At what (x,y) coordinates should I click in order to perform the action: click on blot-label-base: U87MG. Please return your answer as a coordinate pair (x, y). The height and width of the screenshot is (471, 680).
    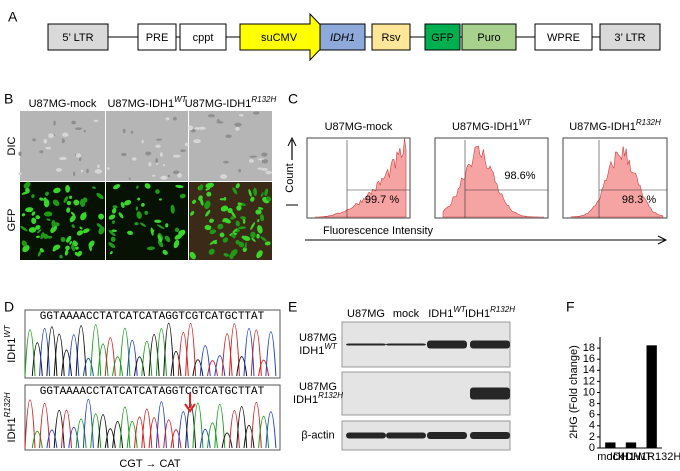
    Looking at the image, I should click on (318, 387).